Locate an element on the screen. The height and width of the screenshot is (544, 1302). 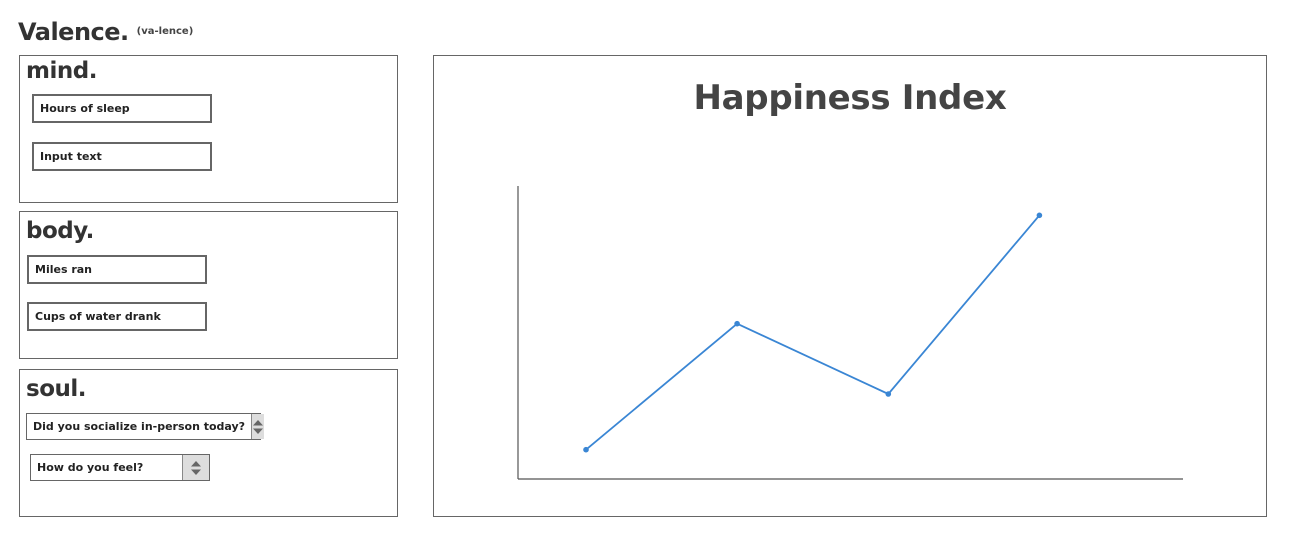
body-panel-title: body. is located at coordinates (60, 231).